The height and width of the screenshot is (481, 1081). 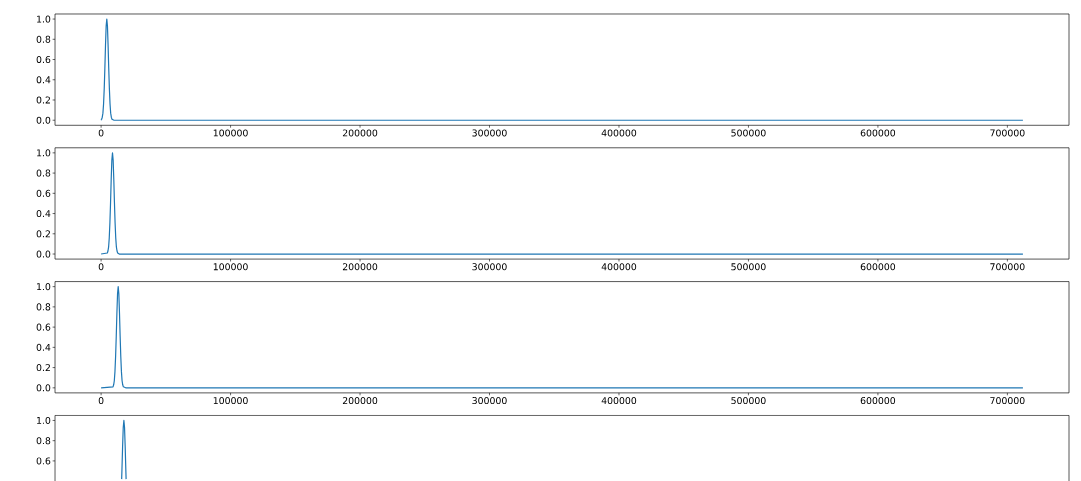 What do you see at coordinates (124, 449) in the screenshot?
I see `line-series` at bounding box center [124, 449].